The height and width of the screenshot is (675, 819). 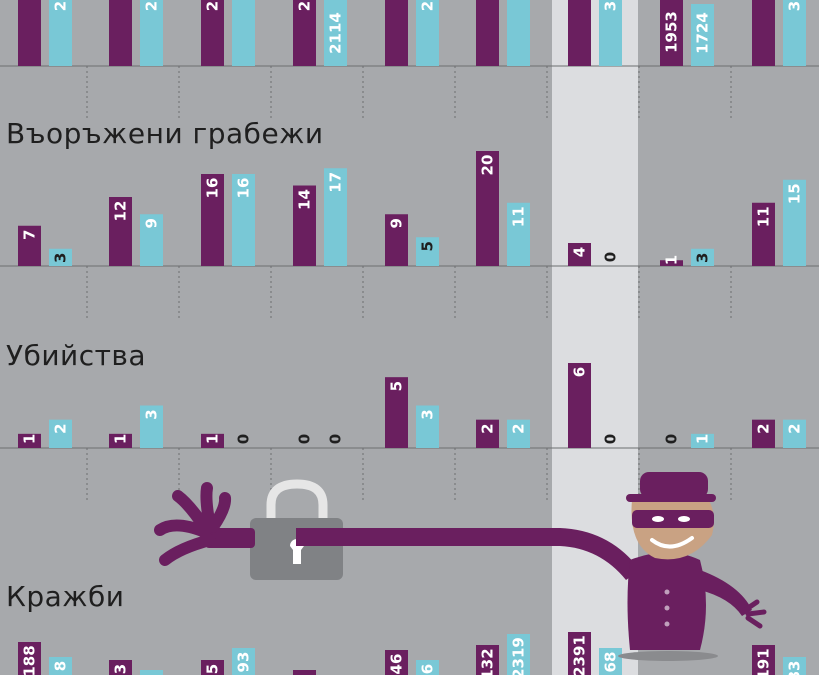 I want to click on robbery-bar-a-label: 4, so click(x=580, y=252).